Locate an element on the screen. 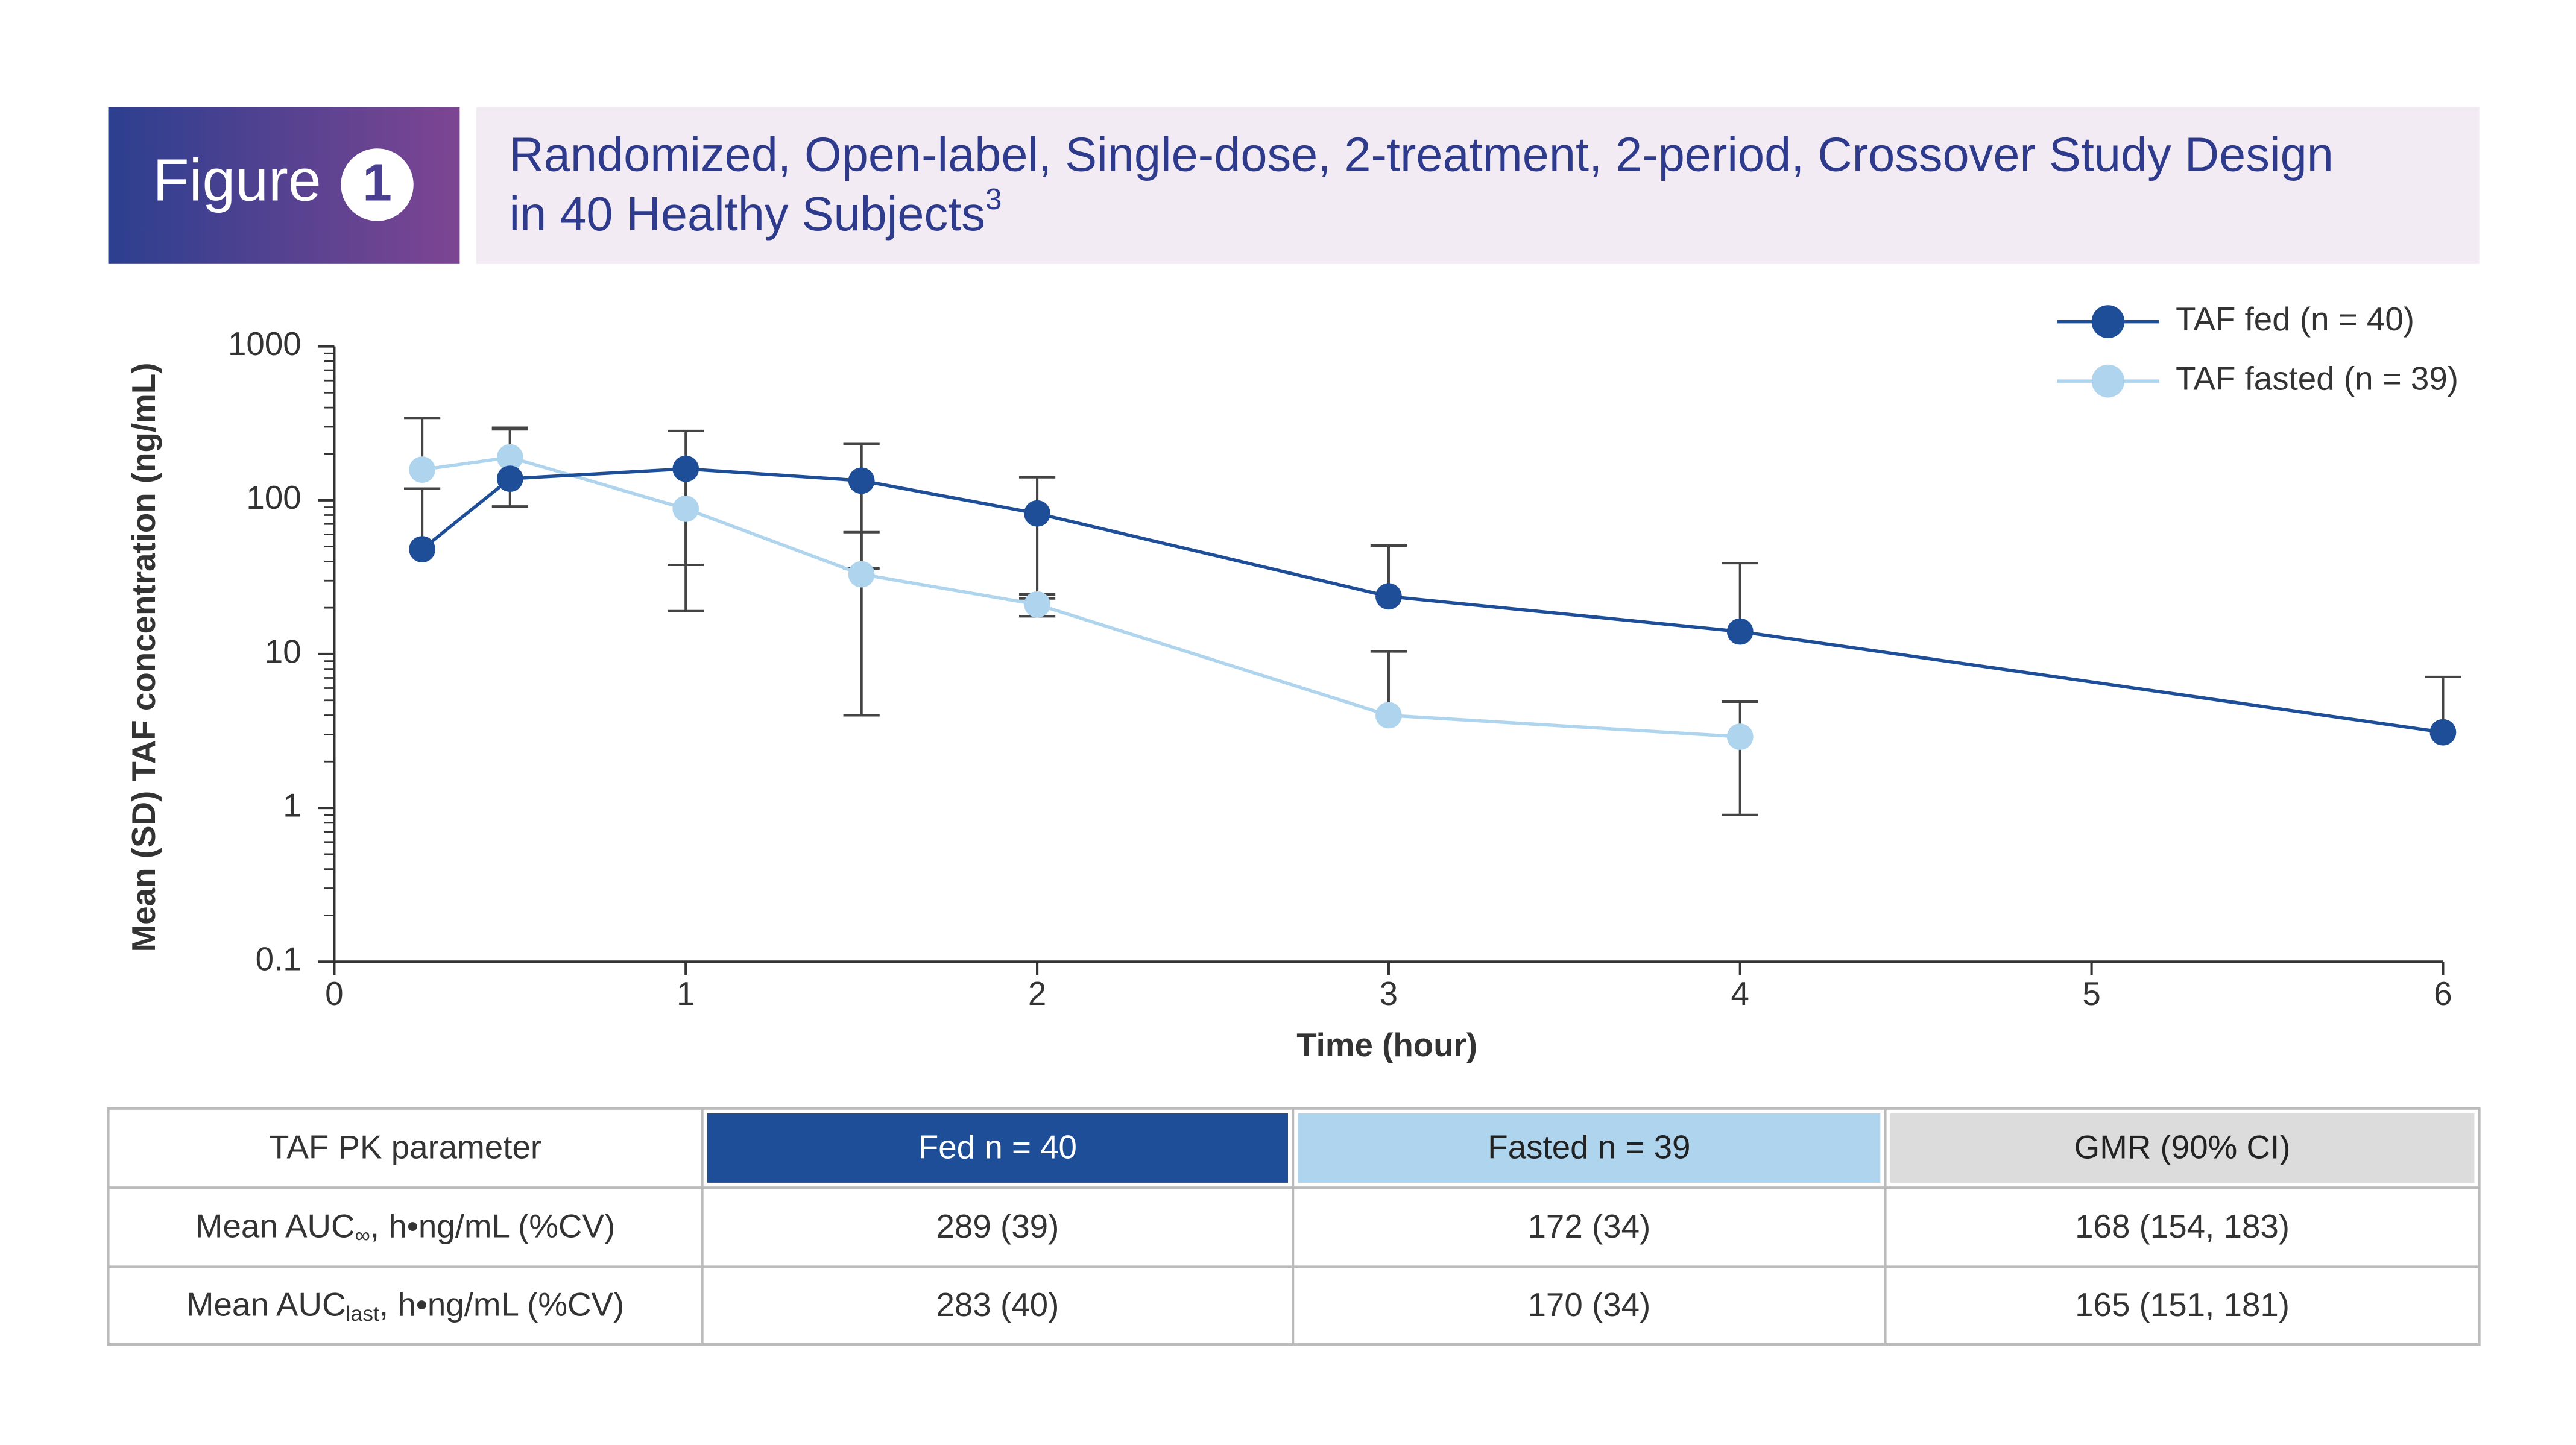 The image size is (2576, 1445). x-tick-label: 2 is located at coordinates (1037, 994).